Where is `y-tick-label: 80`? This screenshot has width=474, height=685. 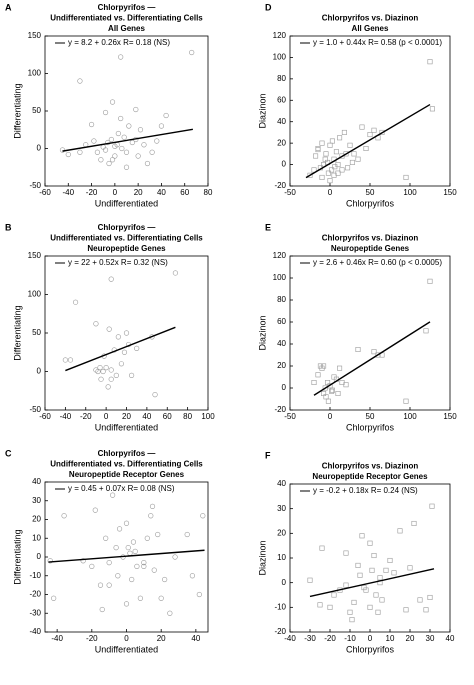
y-tick-label: 80 is located at coordinates (281, 78).